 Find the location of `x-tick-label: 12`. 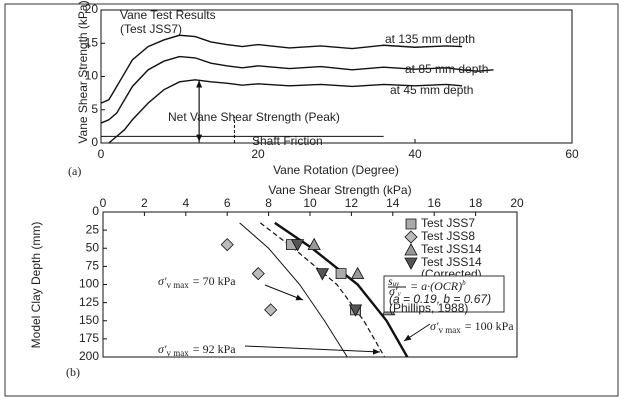

x-tick-label: 12 is located at coordinates (352, 203).